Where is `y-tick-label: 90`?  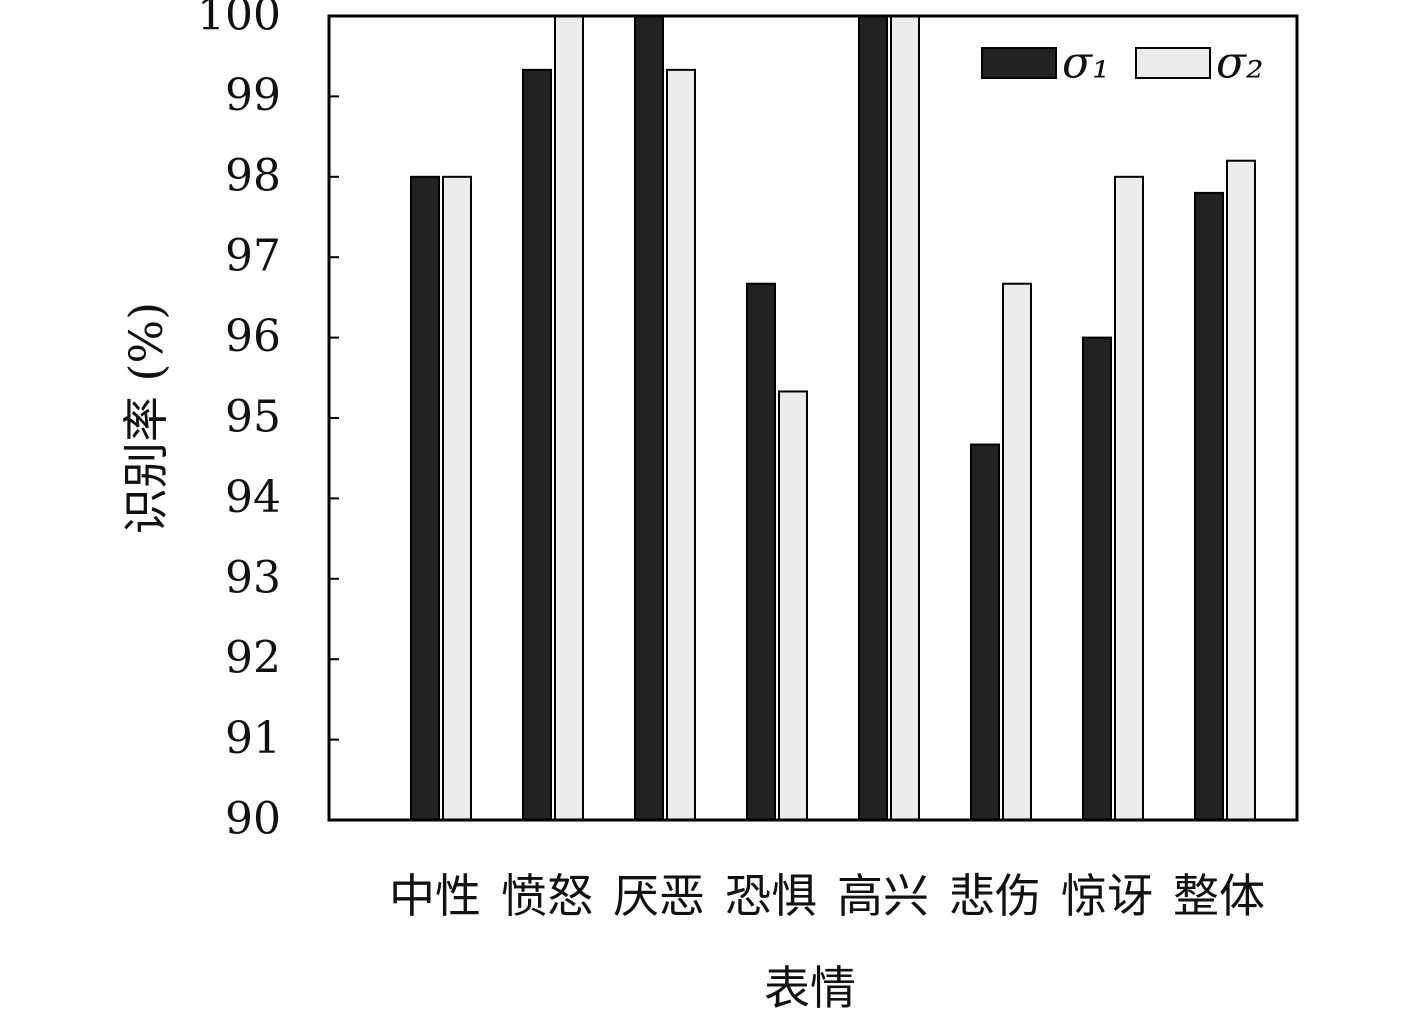 y-tick-label: 90 is located at coordinates (253, 819).